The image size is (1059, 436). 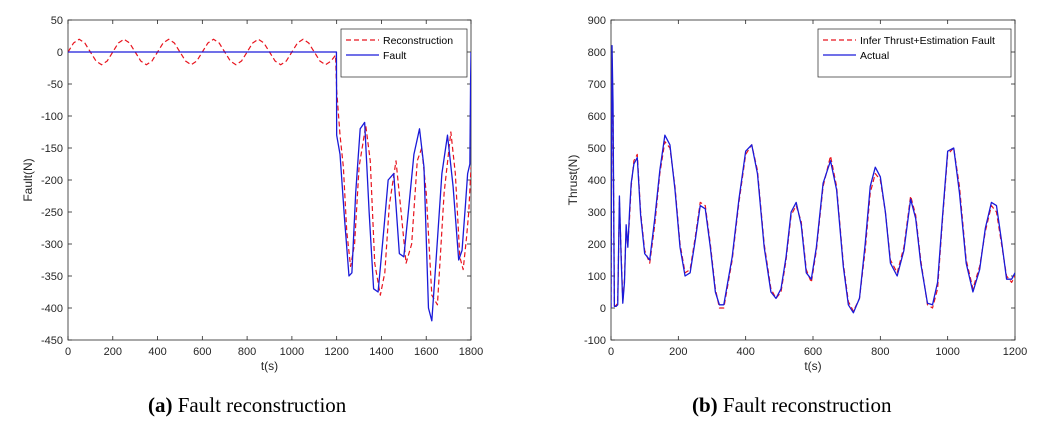 What do you see at coordinates (597, 277) in the screenshot?
I see `y-tick-label: 100` at bounding box center [597, 277].